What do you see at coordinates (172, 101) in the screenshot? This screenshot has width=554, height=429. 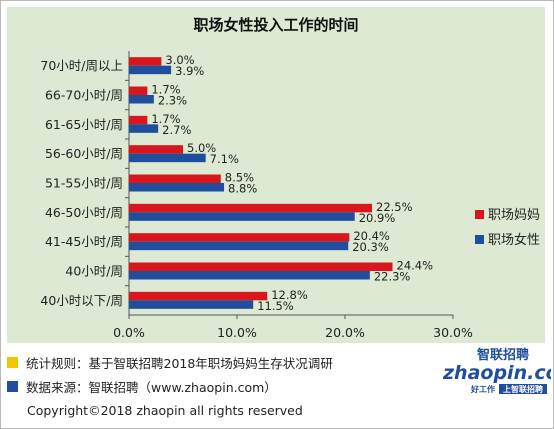 I see `data-label: 2.3%` at bounding box center [172, 101].